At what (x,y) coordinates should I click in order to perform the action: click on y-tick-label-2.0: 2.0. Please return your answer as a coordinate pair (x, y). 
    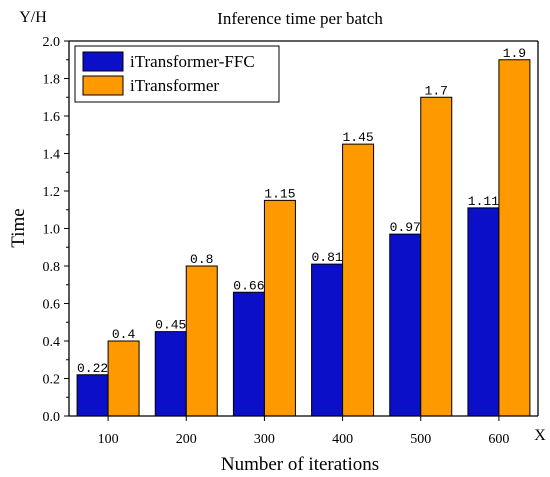
    Looking at the image, I should click on (52, 42).